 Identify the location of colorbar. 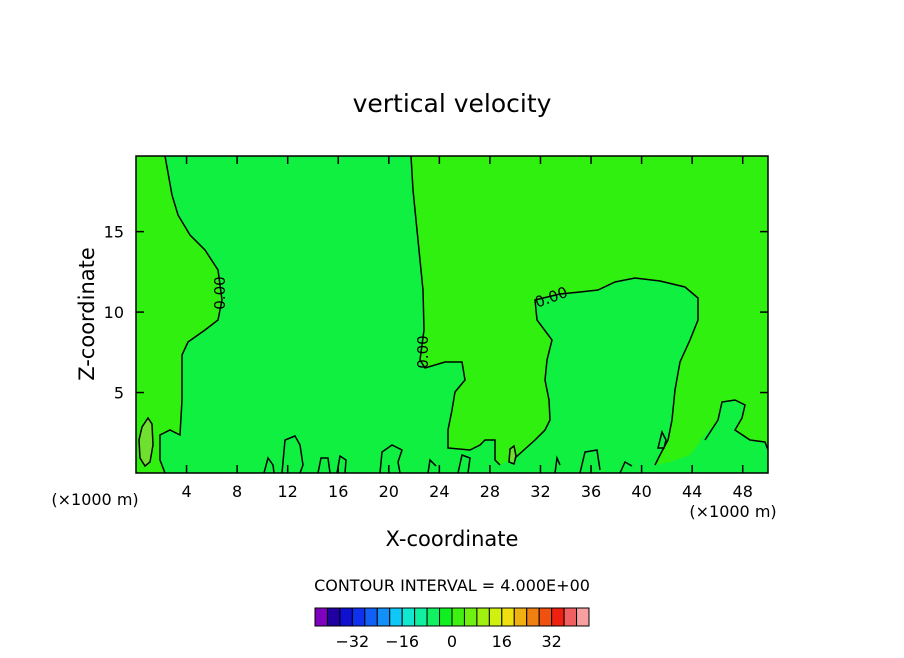
(452, 617).